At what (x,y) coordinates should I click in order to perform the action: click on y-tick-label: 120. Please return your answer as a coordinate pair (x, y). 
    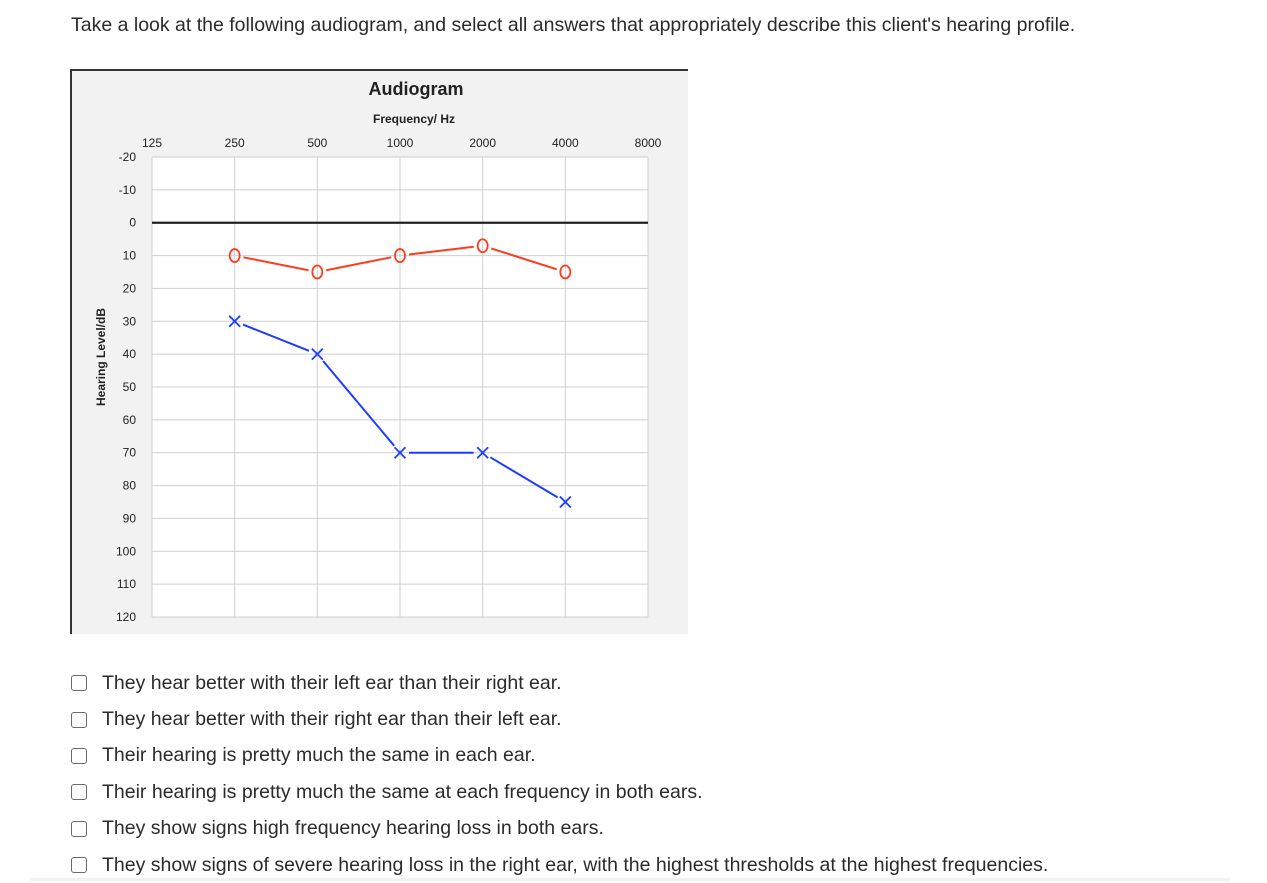
    Looking at the image, I should click on (126, 617).